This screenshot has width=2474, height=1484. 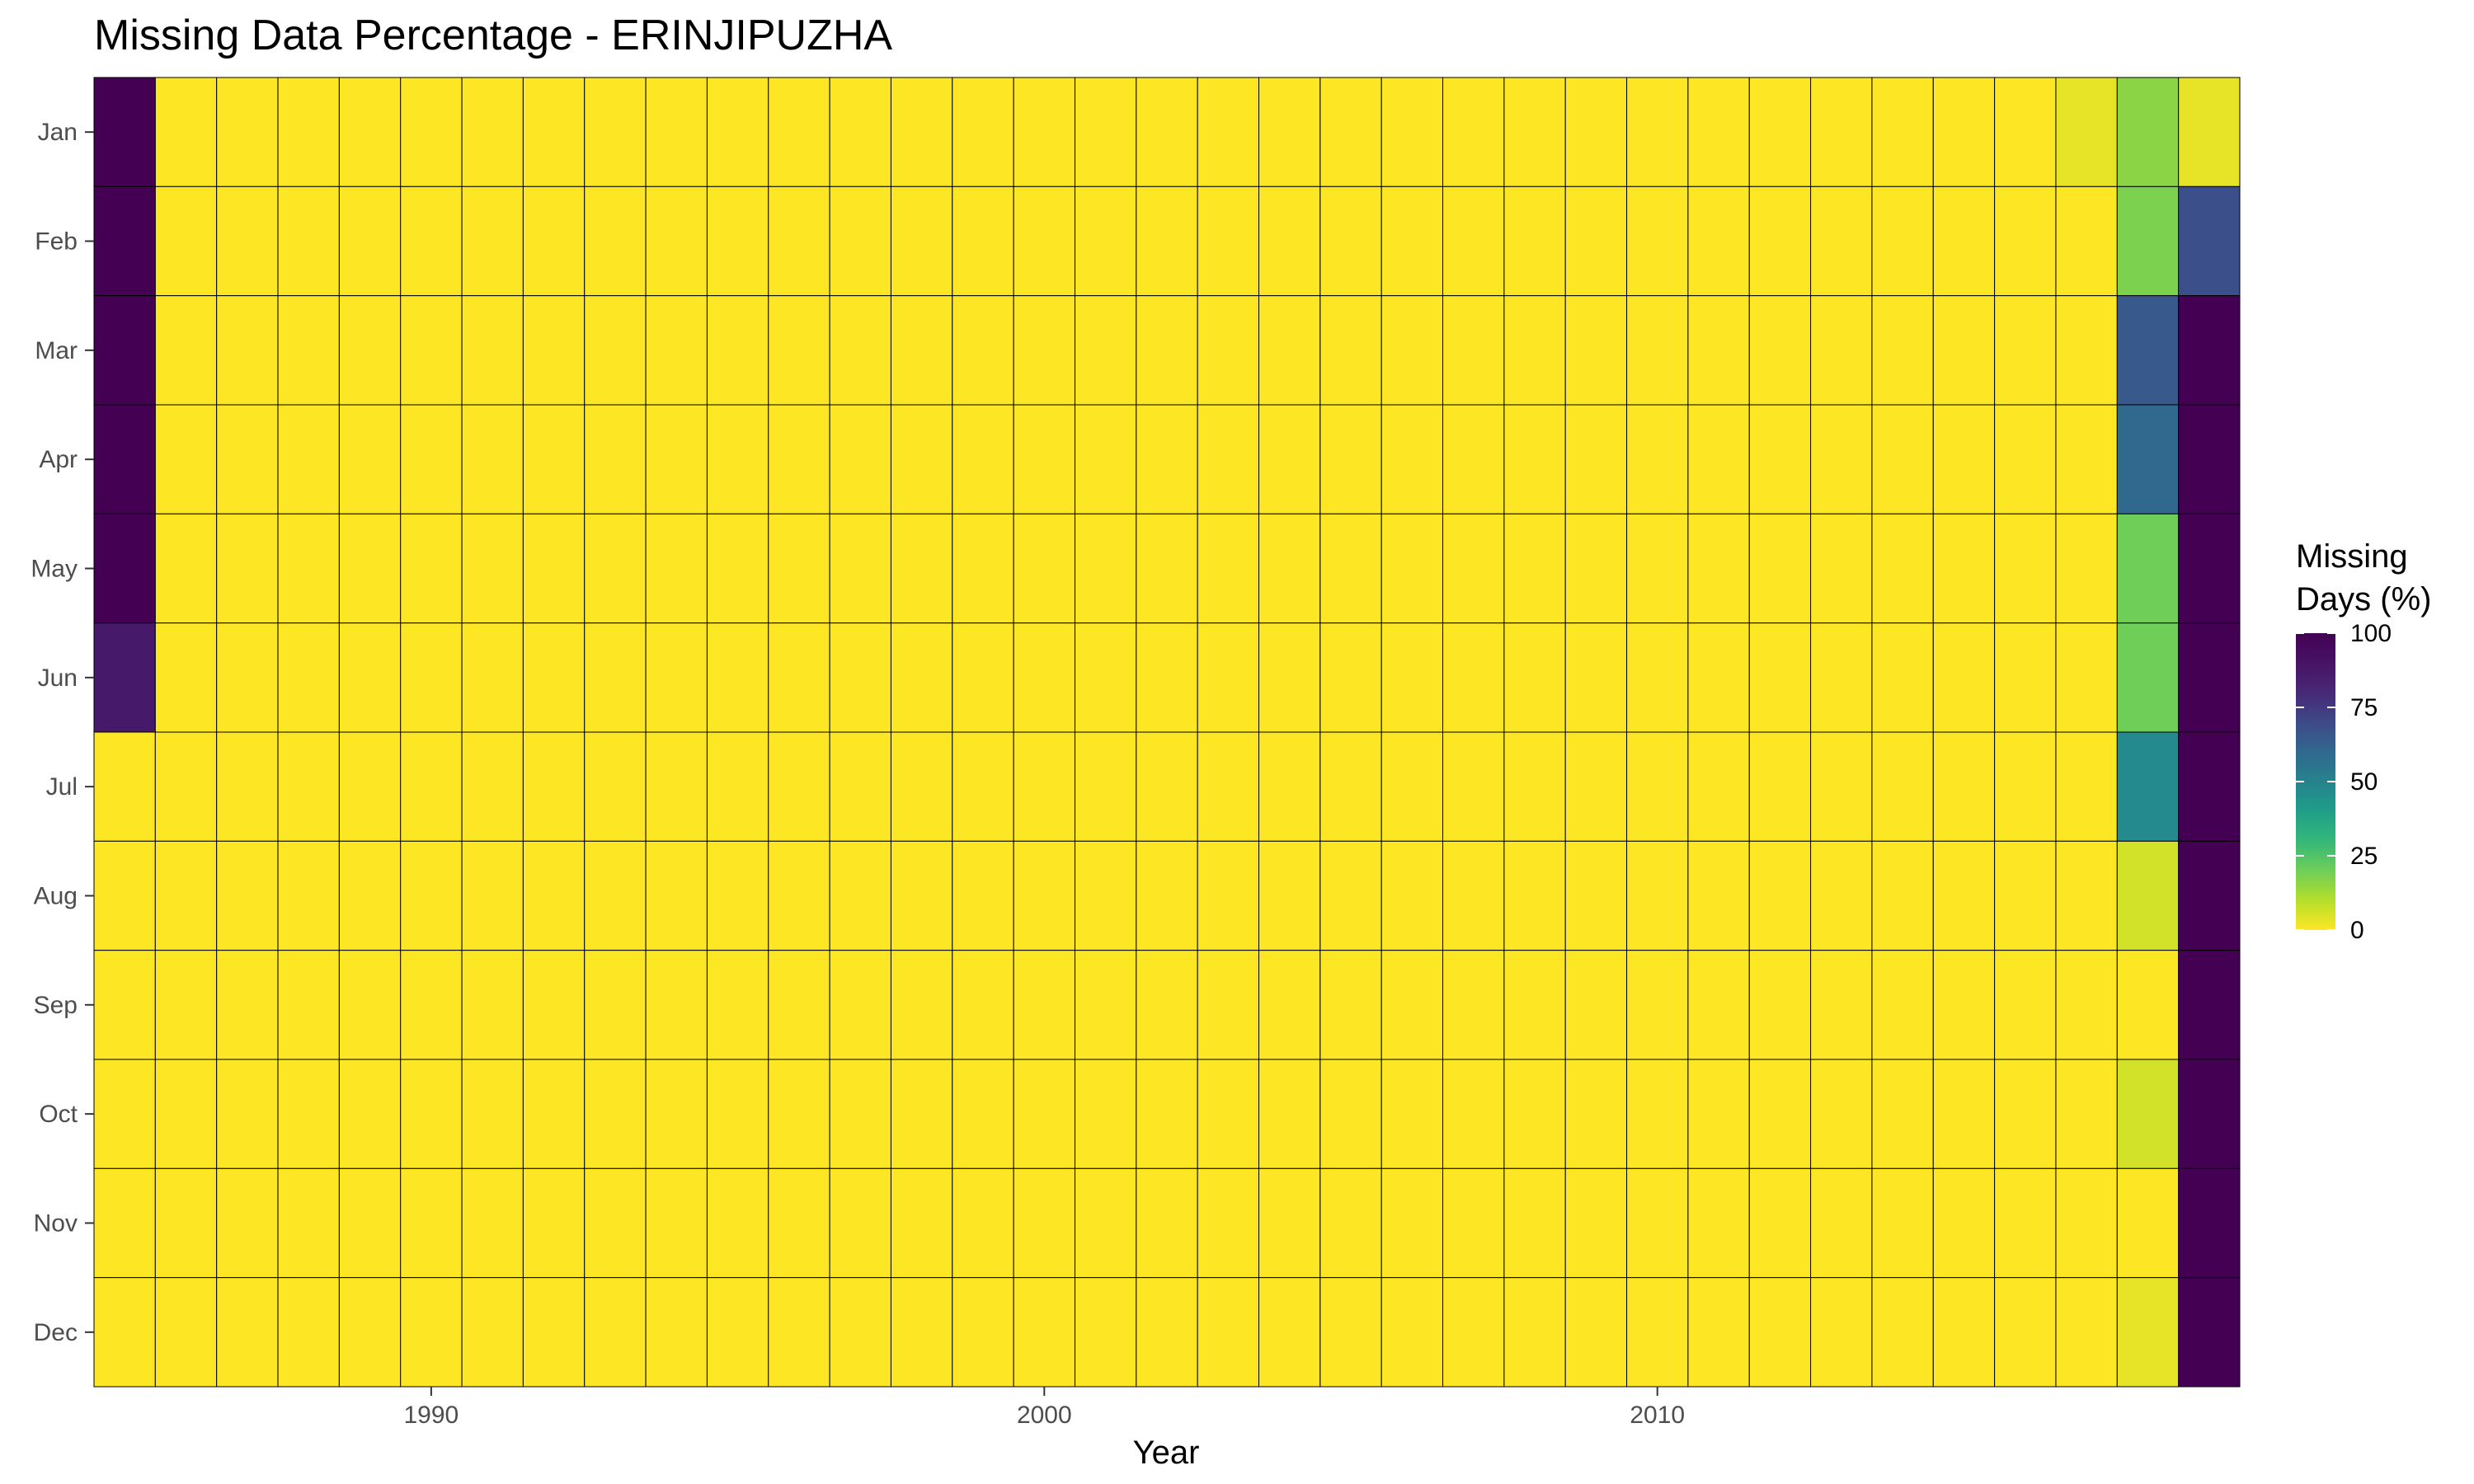 What do you see at coordinates (492, 568) in the screenshot?
I see `heatmap-cell-1991-may` at bounding box center [492, 568].